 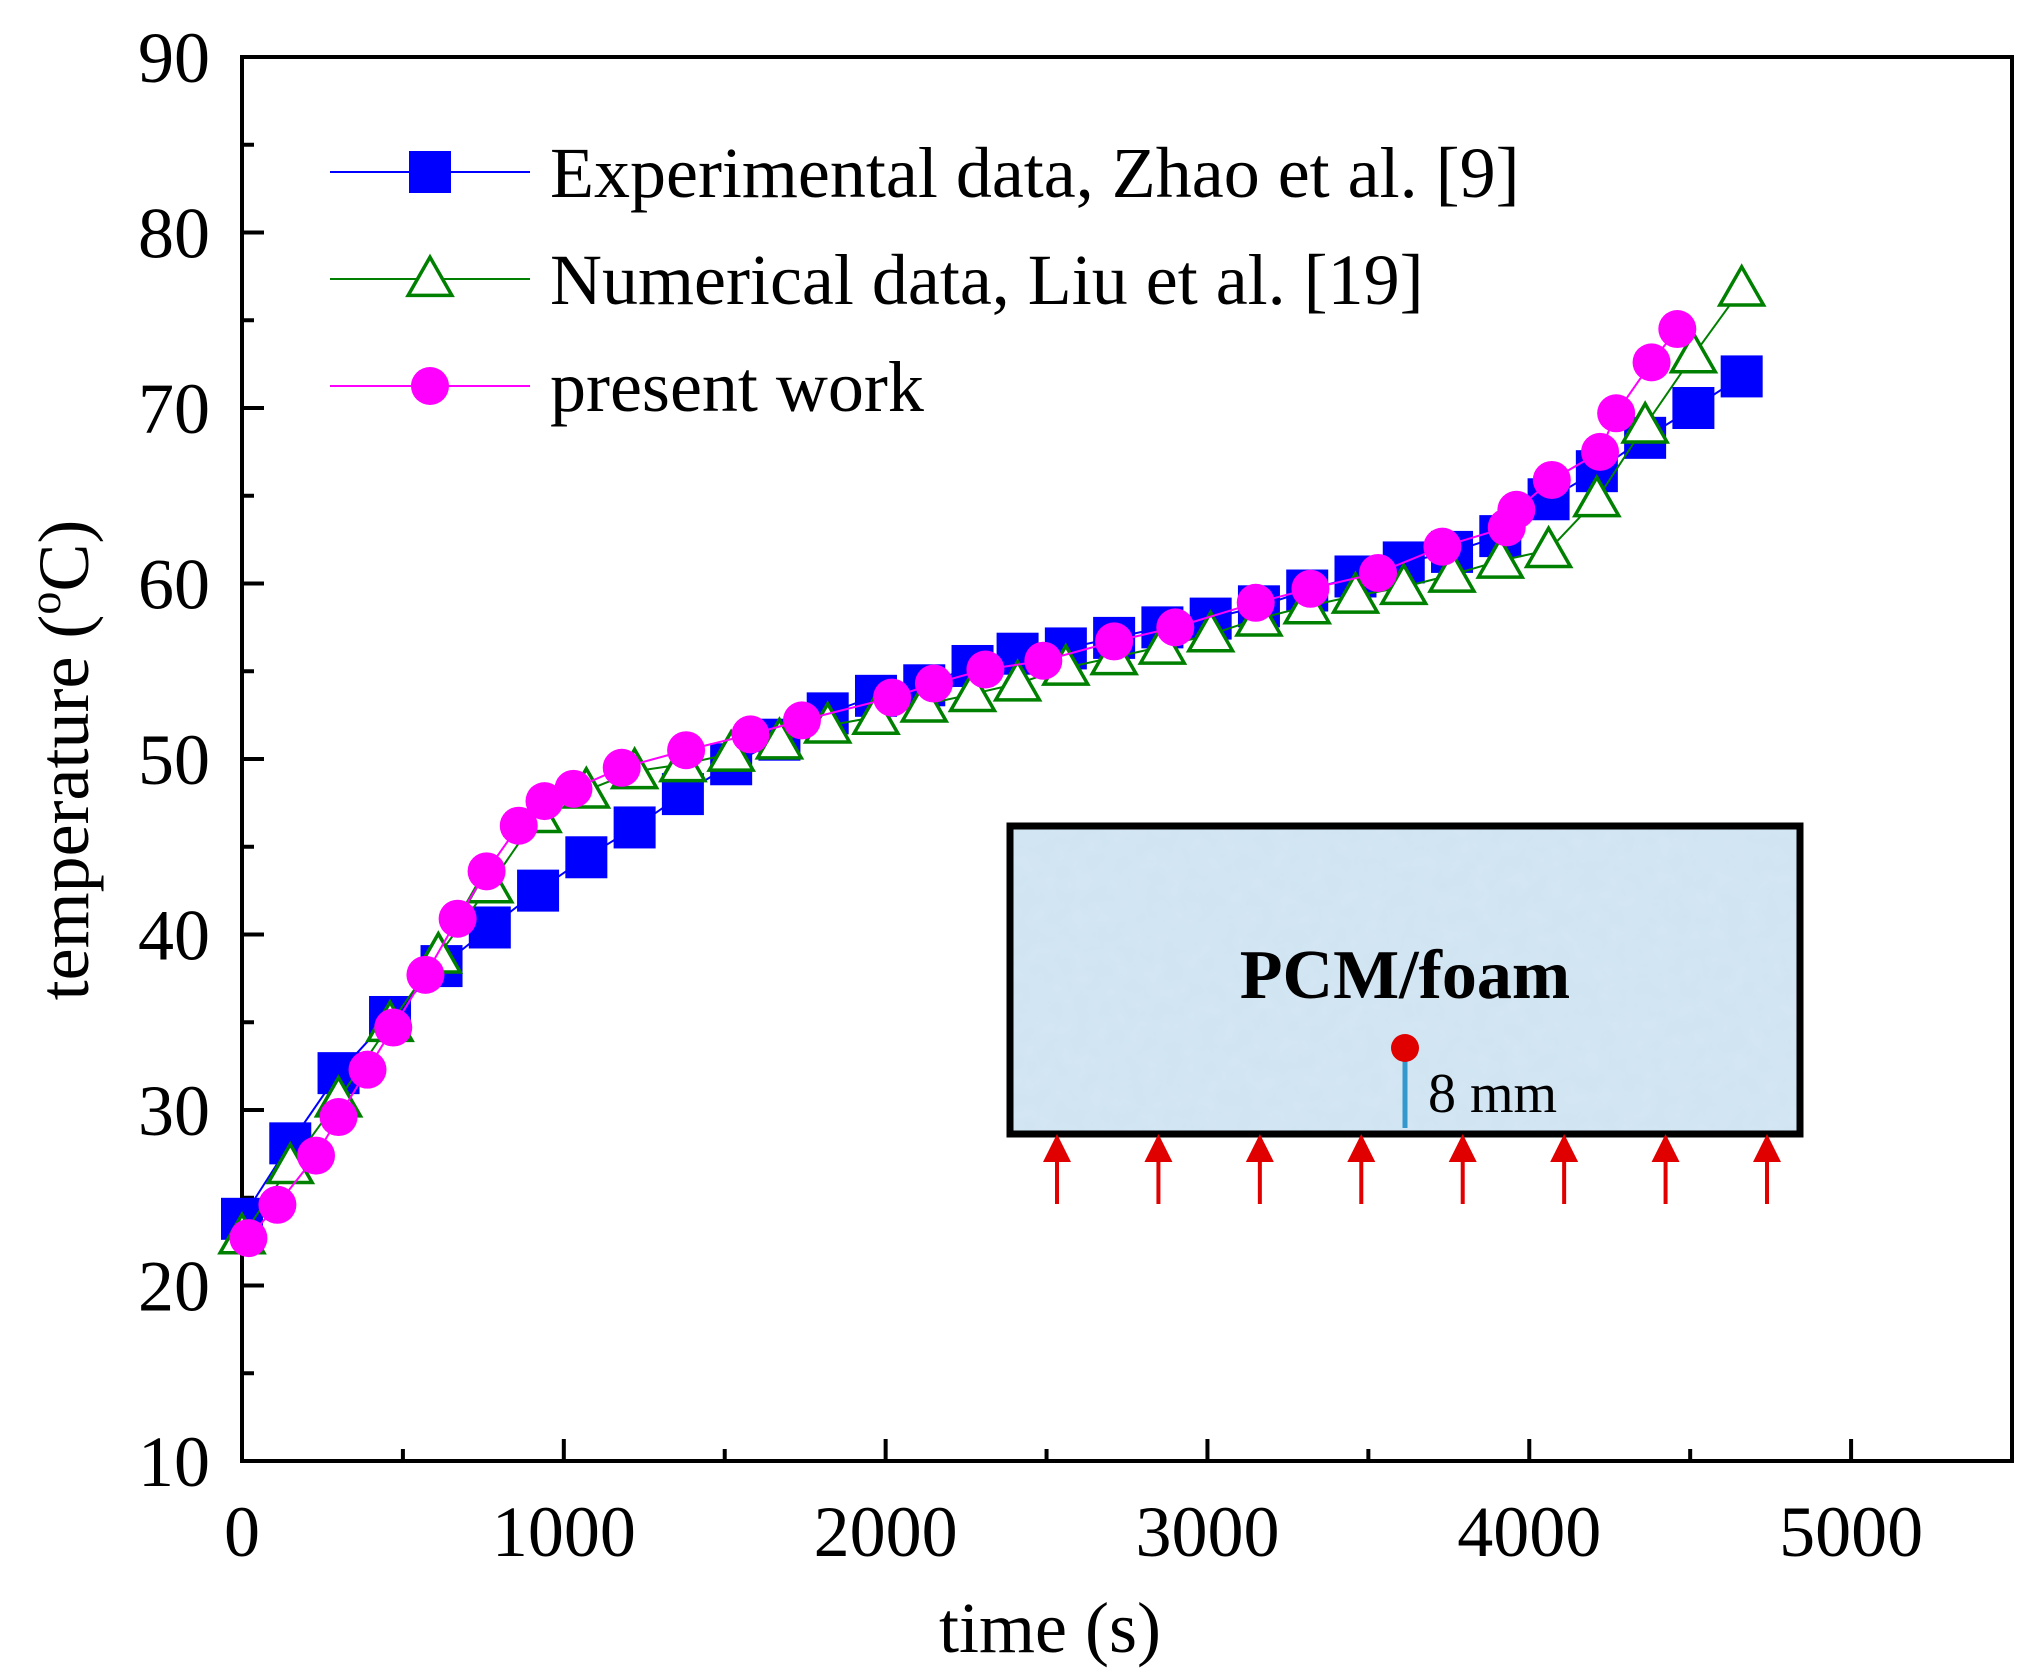 What do you see at coordinates (1073, 1532) in the screenshot?
I see `x-axis-tick-labels: 0 1000 2000 3000 4000 5000` at bounding box center [1073, 1532].